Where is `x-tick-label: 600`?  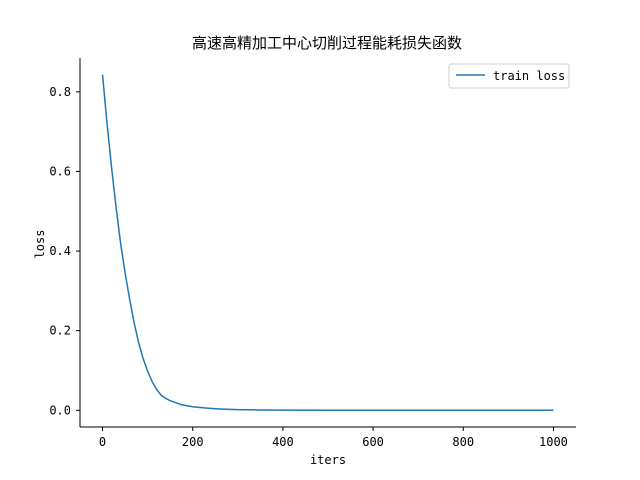 x-tick-label: 600 is located at coordinates (373, 442).